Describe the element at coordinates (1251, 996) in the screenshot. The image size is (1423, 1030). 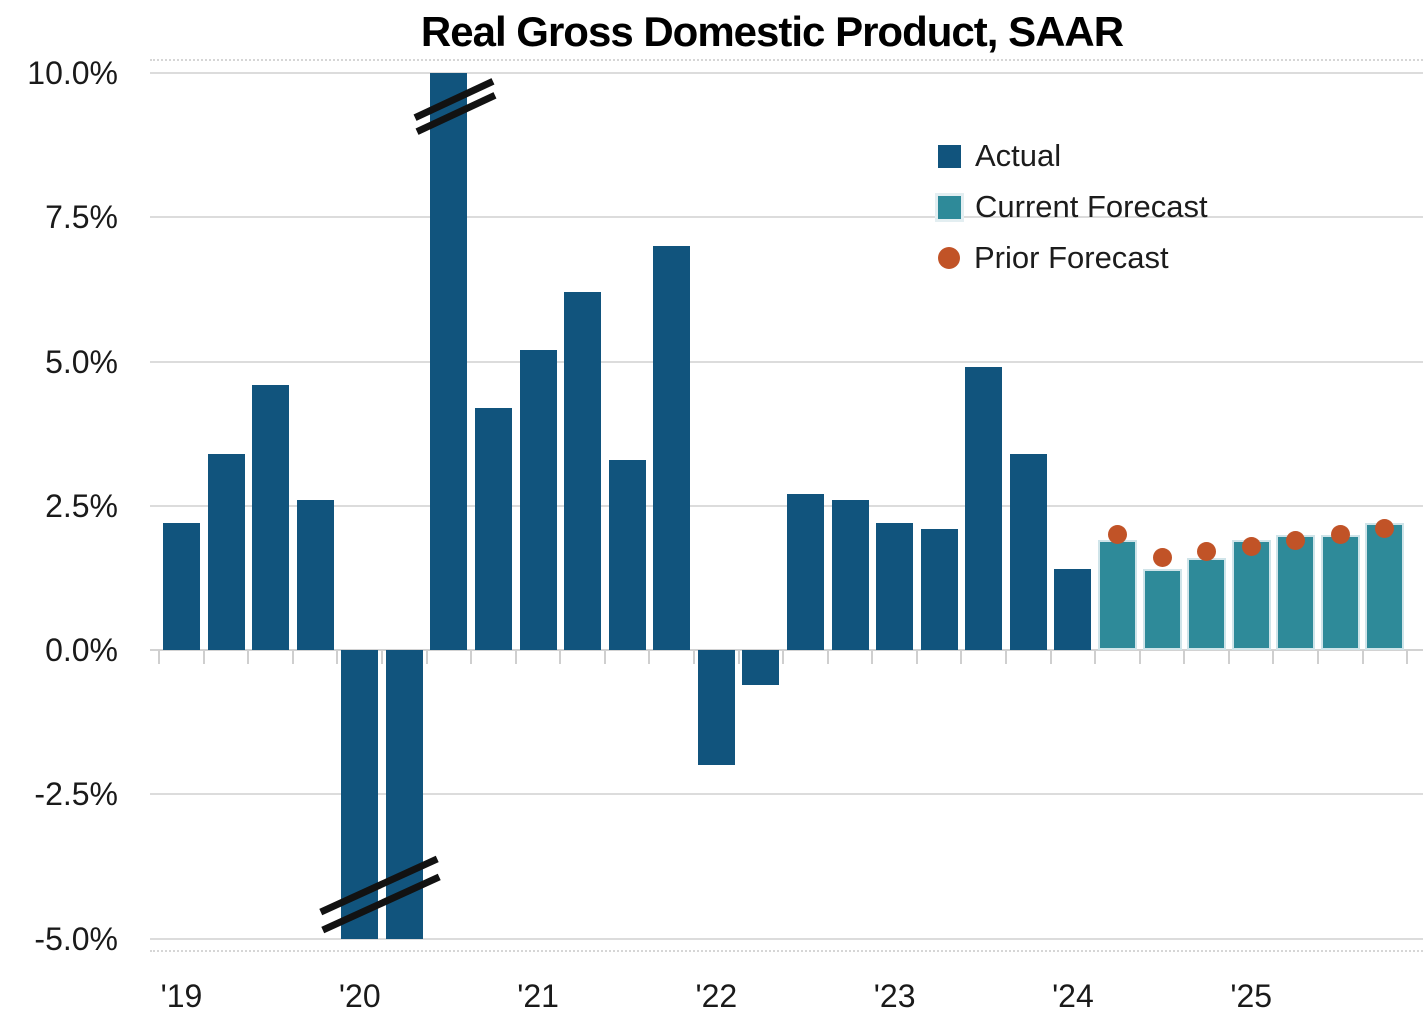
I see `x-tick-label: '25` at that location.